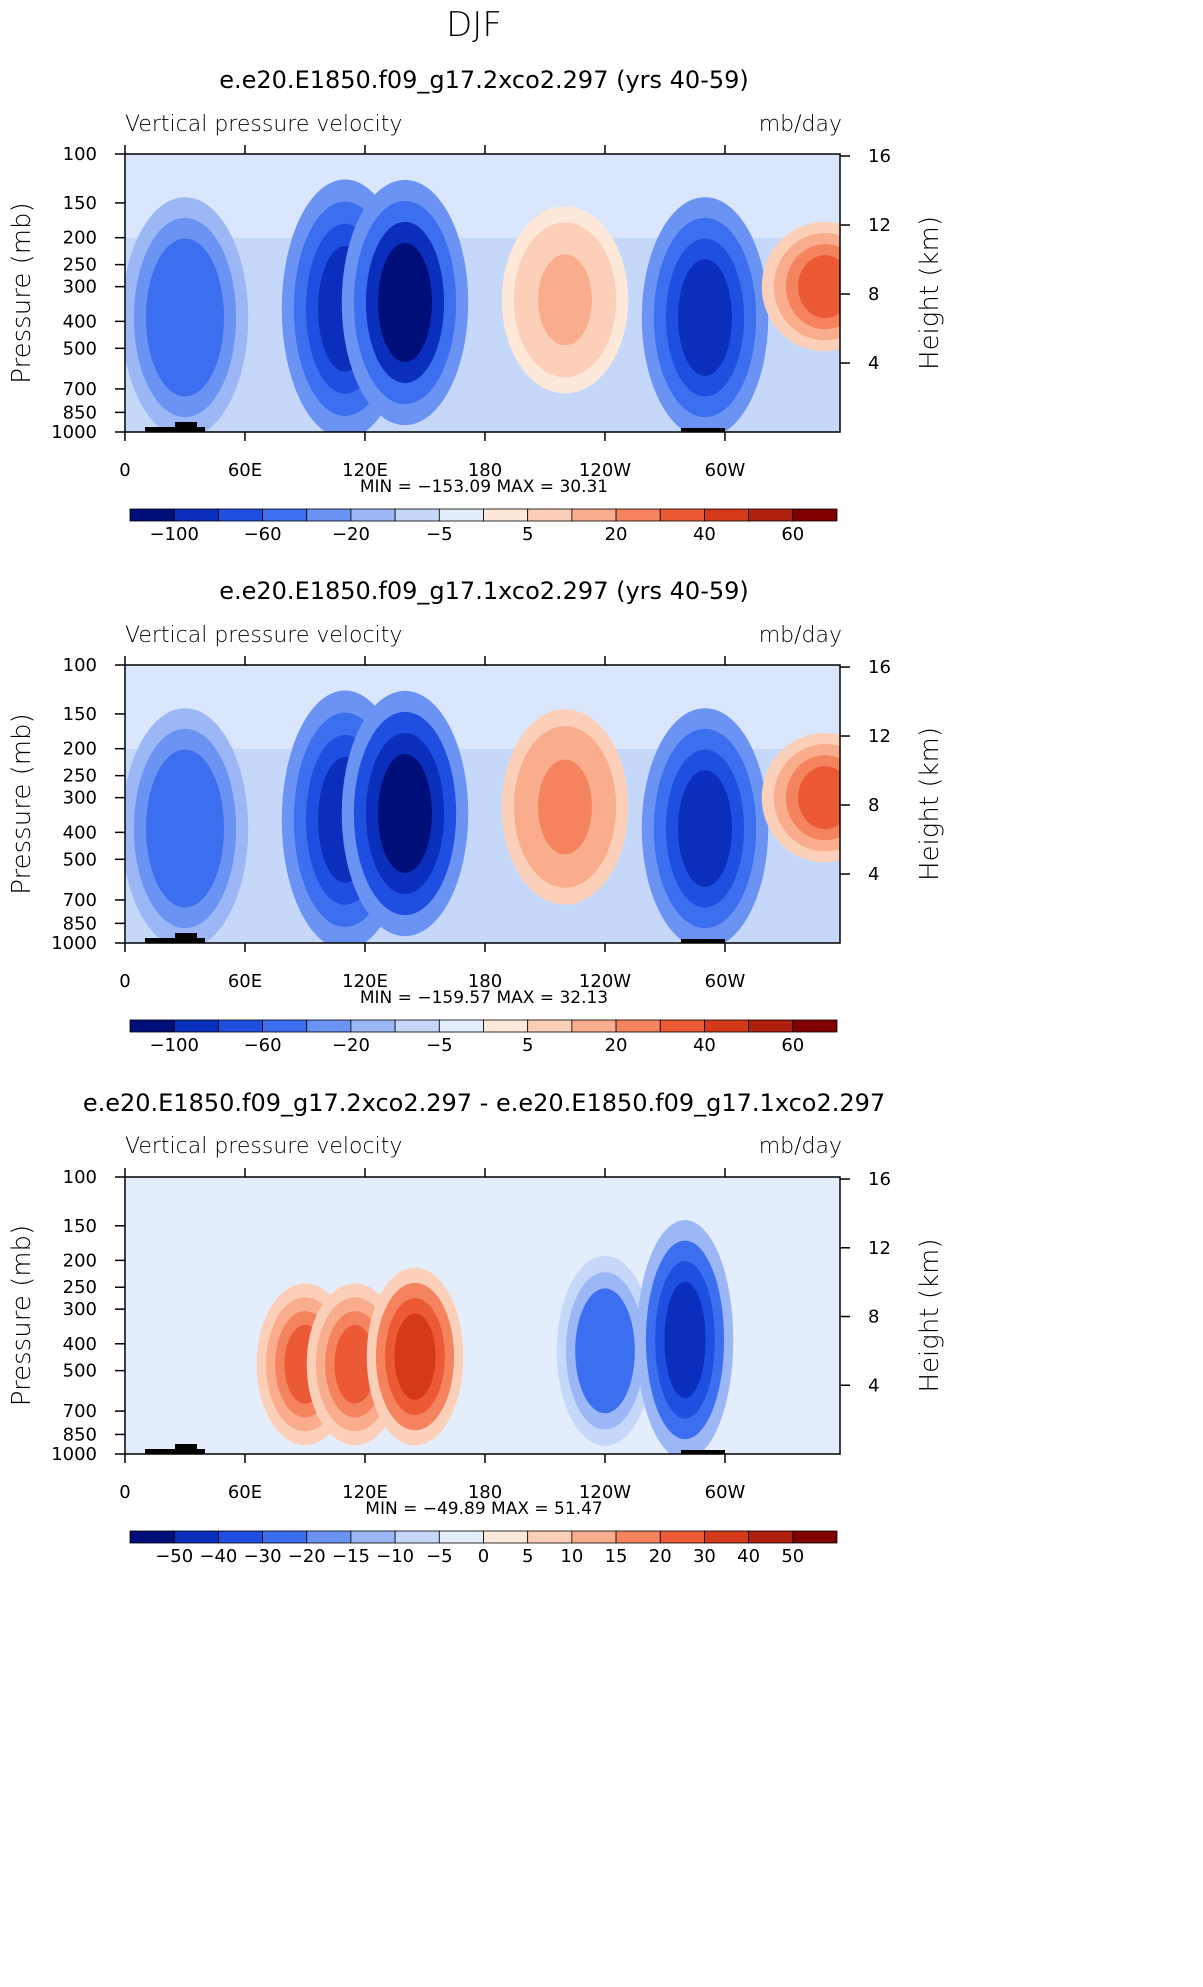 The width and height of the screenshot is (1203, 1987). Describe the element at coordinates (616, 1556) in the screenshot. I see `colorbar-label: 15` at that location.